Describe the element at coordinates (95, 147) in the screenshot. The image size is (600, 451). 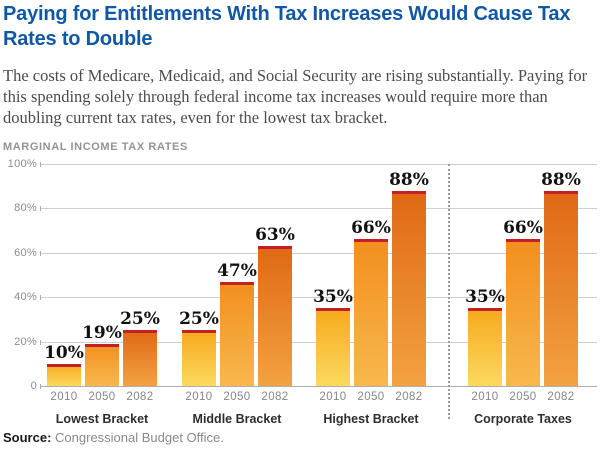
I see `chart-axis-title: MARGINAL INCOME TAX RATES` at that location.